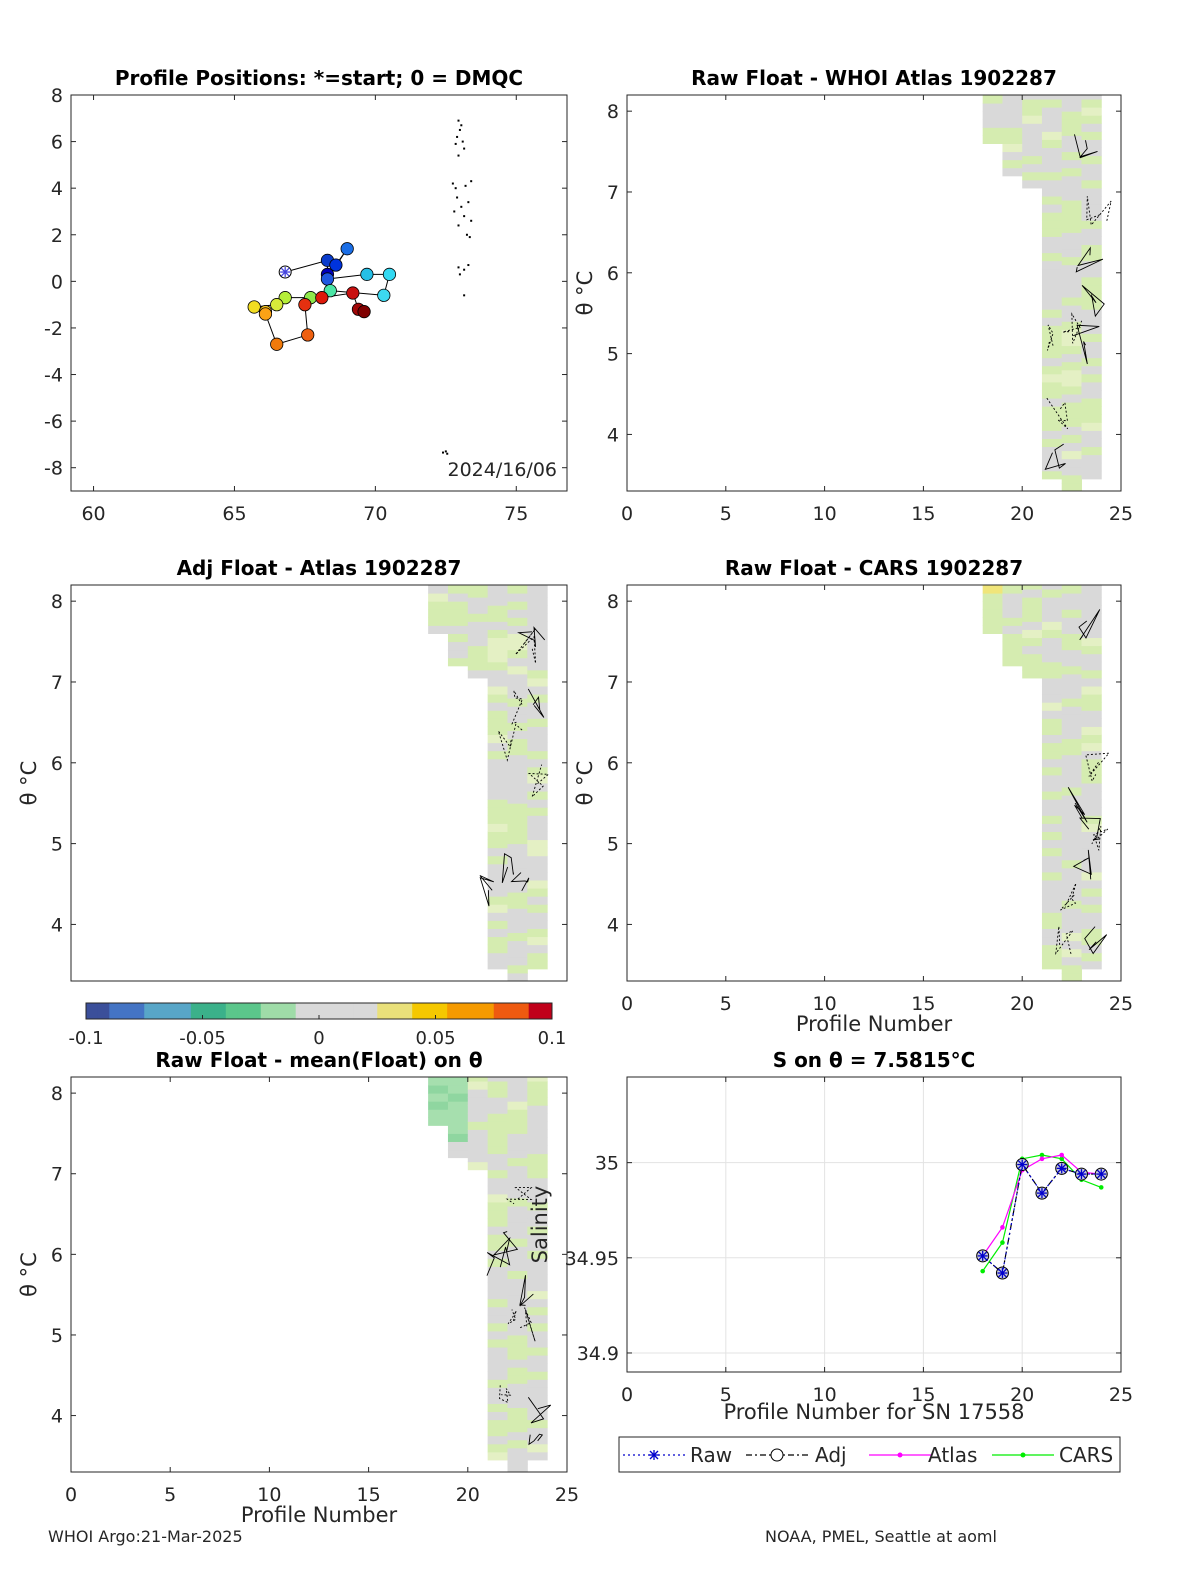  Describe the element at coordinates (57, 845) in the screenshot. I see `adj_atlas-ytick-label: 5` at that location.